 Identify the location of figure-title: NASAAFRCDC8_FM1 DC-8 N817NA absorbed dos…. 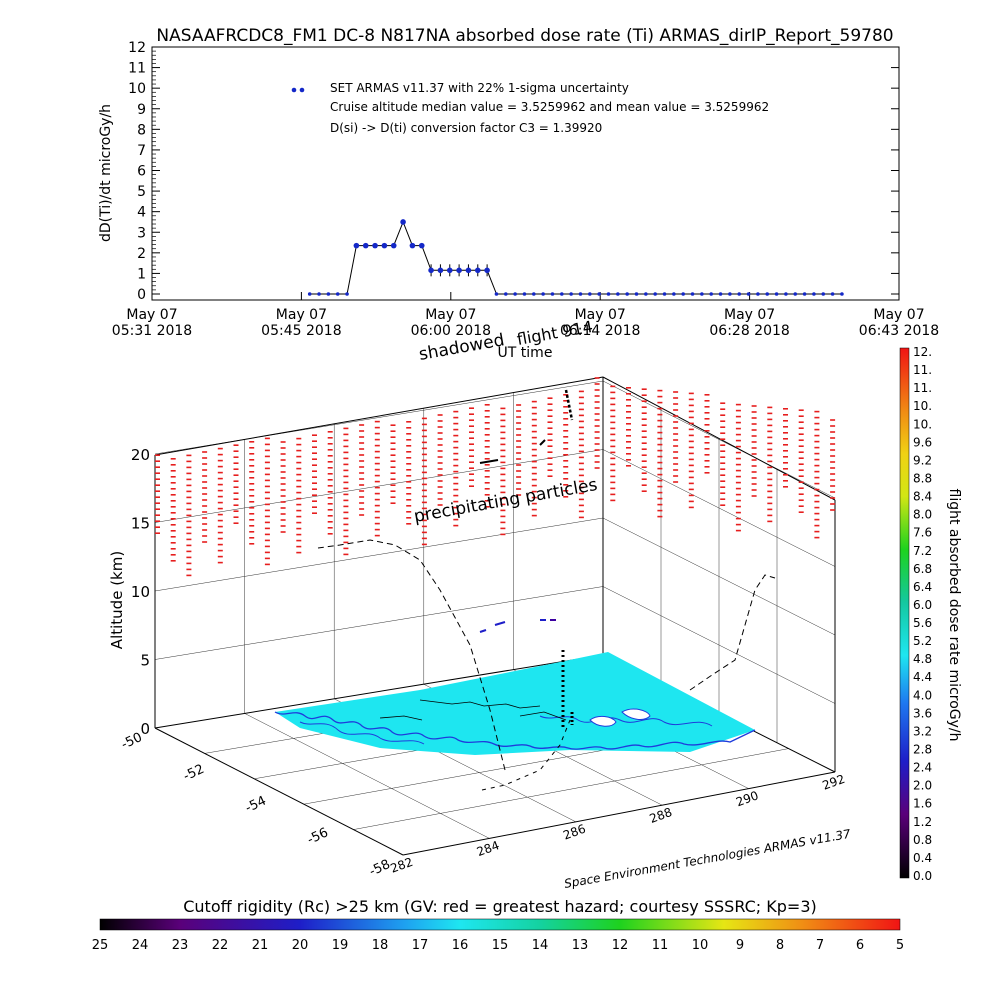
(524, 36).